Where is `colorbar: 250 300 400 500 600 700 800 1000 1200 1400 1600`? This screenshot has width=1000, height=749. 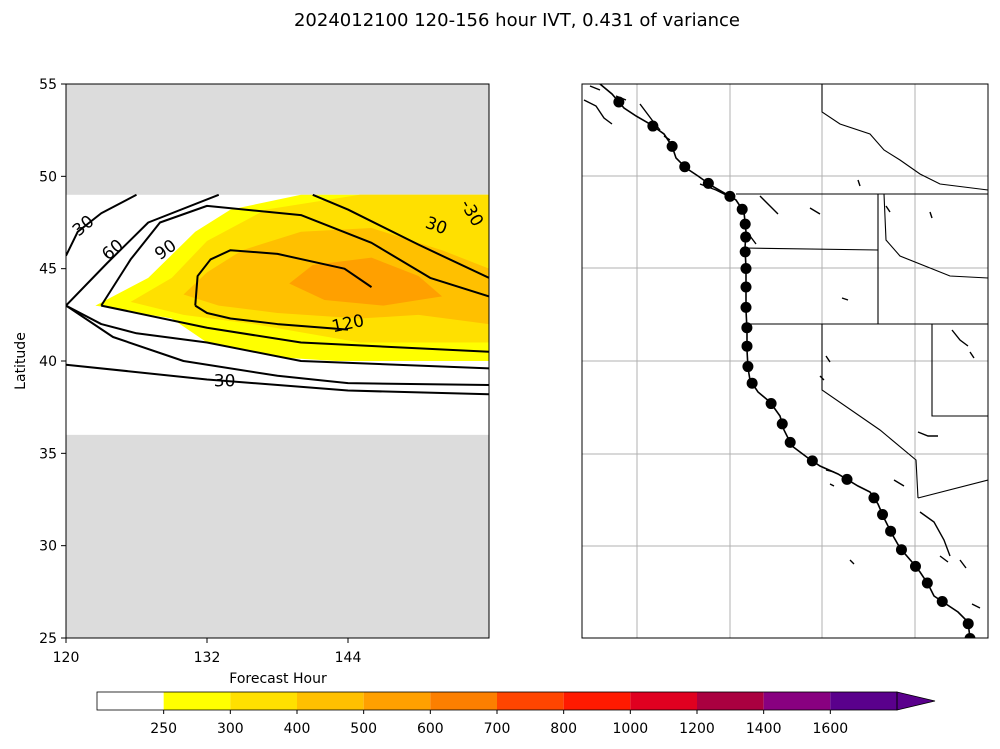
colorbar: 250 300 400 500 600 700 800 1000 1200 1400 1600 is located at coordinates (516, 714).